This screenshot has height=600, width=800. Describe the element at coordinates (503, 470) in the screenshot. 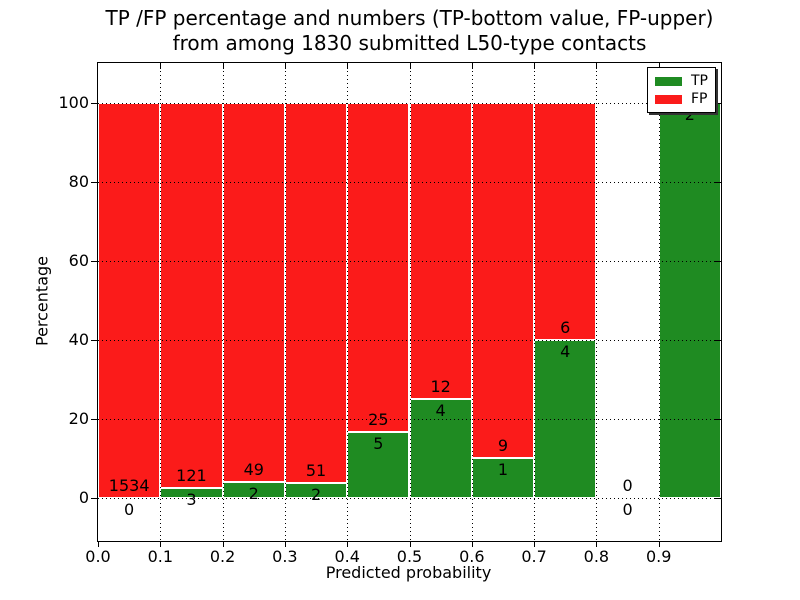

I see `tp-count-label: 1` at that location.